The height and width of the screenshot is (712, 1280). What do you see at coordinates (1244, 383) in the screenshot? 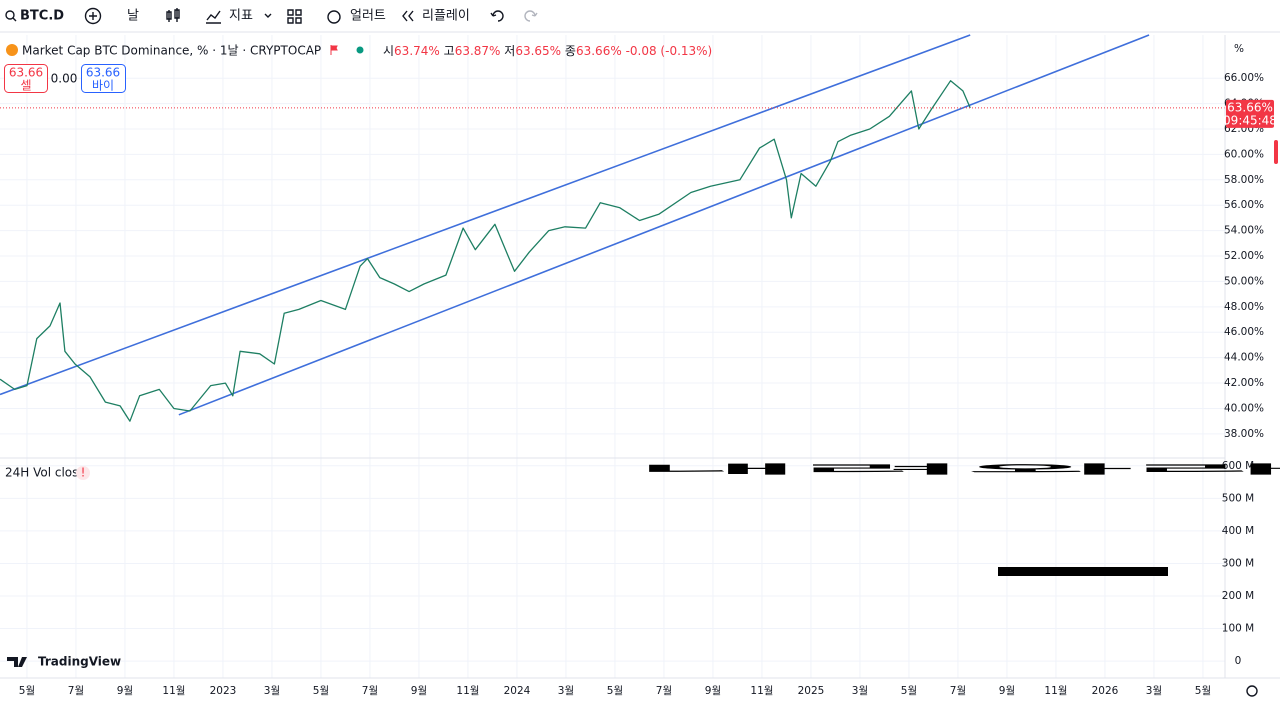
I see `y-tick-label: 42.00%` at bounding box center [1244, 383].